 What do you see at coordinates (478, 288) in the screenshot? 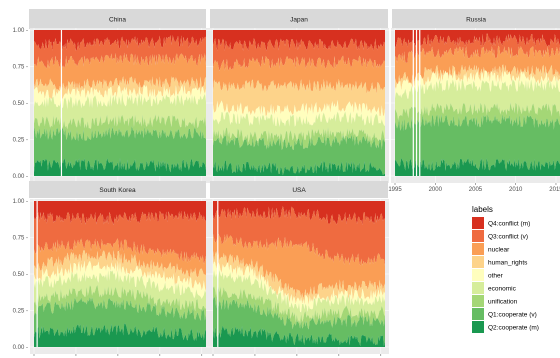
I see `legend-swatch-economic` at bounding box center [478, 288].